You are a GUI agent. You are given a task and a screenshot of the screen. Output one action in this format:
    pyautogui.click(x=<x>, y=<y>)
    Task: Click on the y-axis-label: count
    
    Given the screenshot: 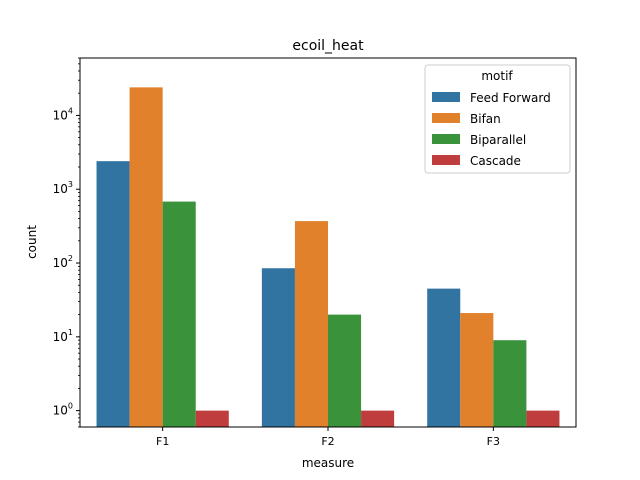 What is the action you would take?
    pyautogui.click(x=32, y=242)
    